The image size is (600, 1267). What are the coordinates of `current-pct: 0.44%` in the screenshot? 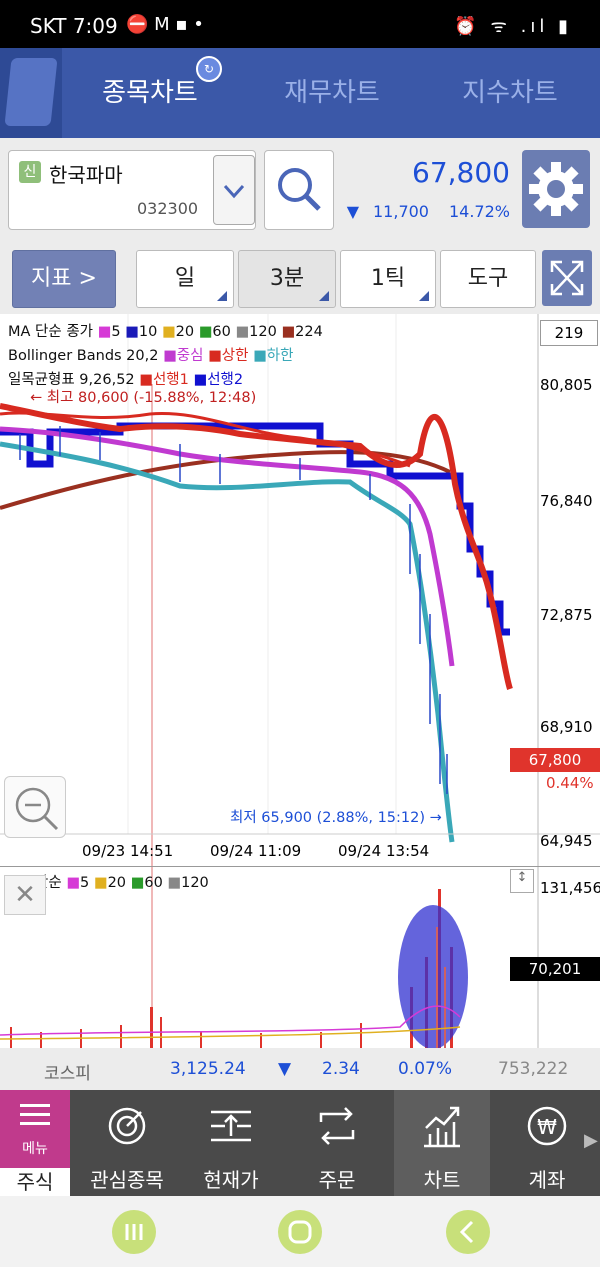 It's located at (570, 783).